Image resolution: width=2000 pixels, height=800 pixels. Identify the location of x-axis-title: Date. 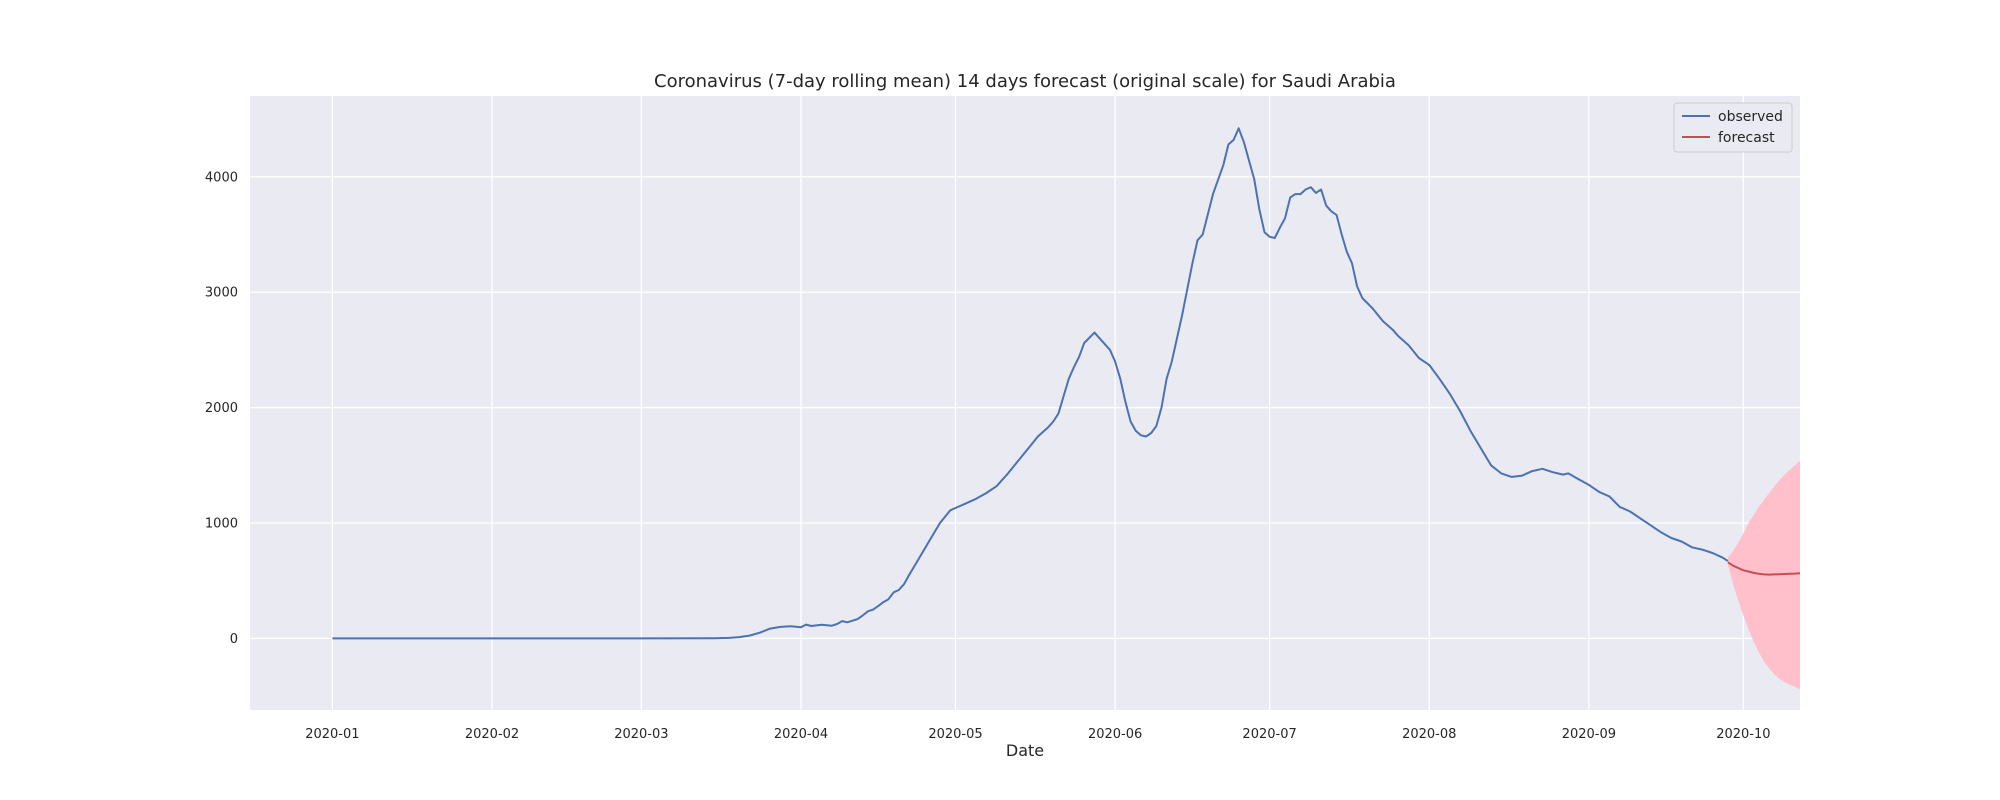
(1025, 750).